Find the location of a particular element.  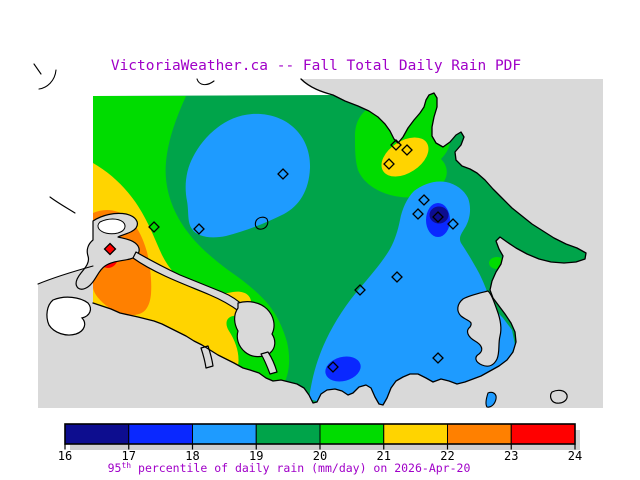

colorbar-tick-labels: 16 17 18 19 20 21 22 23 24 is located at coordinates (320, 456).